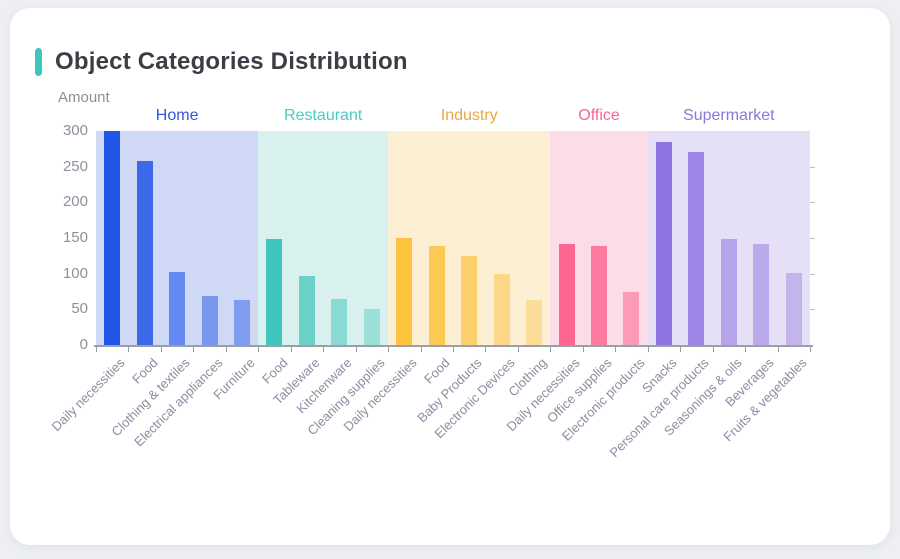 This screenshot has height=559, width=900. What do you see at coordinates (663, 243) in the screenshot?
I see `bar-supermarket-snacks` at bounding box center [663, 243].